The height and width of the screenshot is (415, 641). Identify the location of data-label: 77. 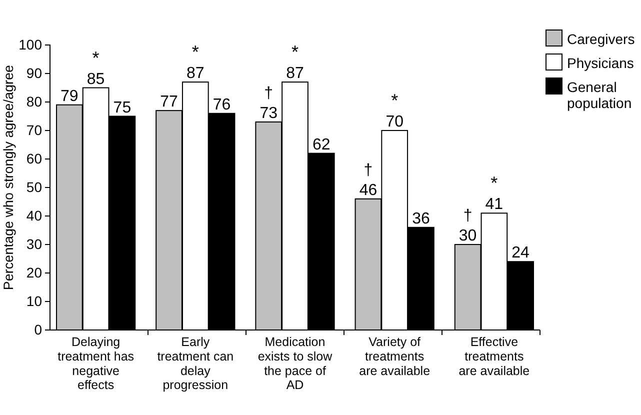
(169, 102).